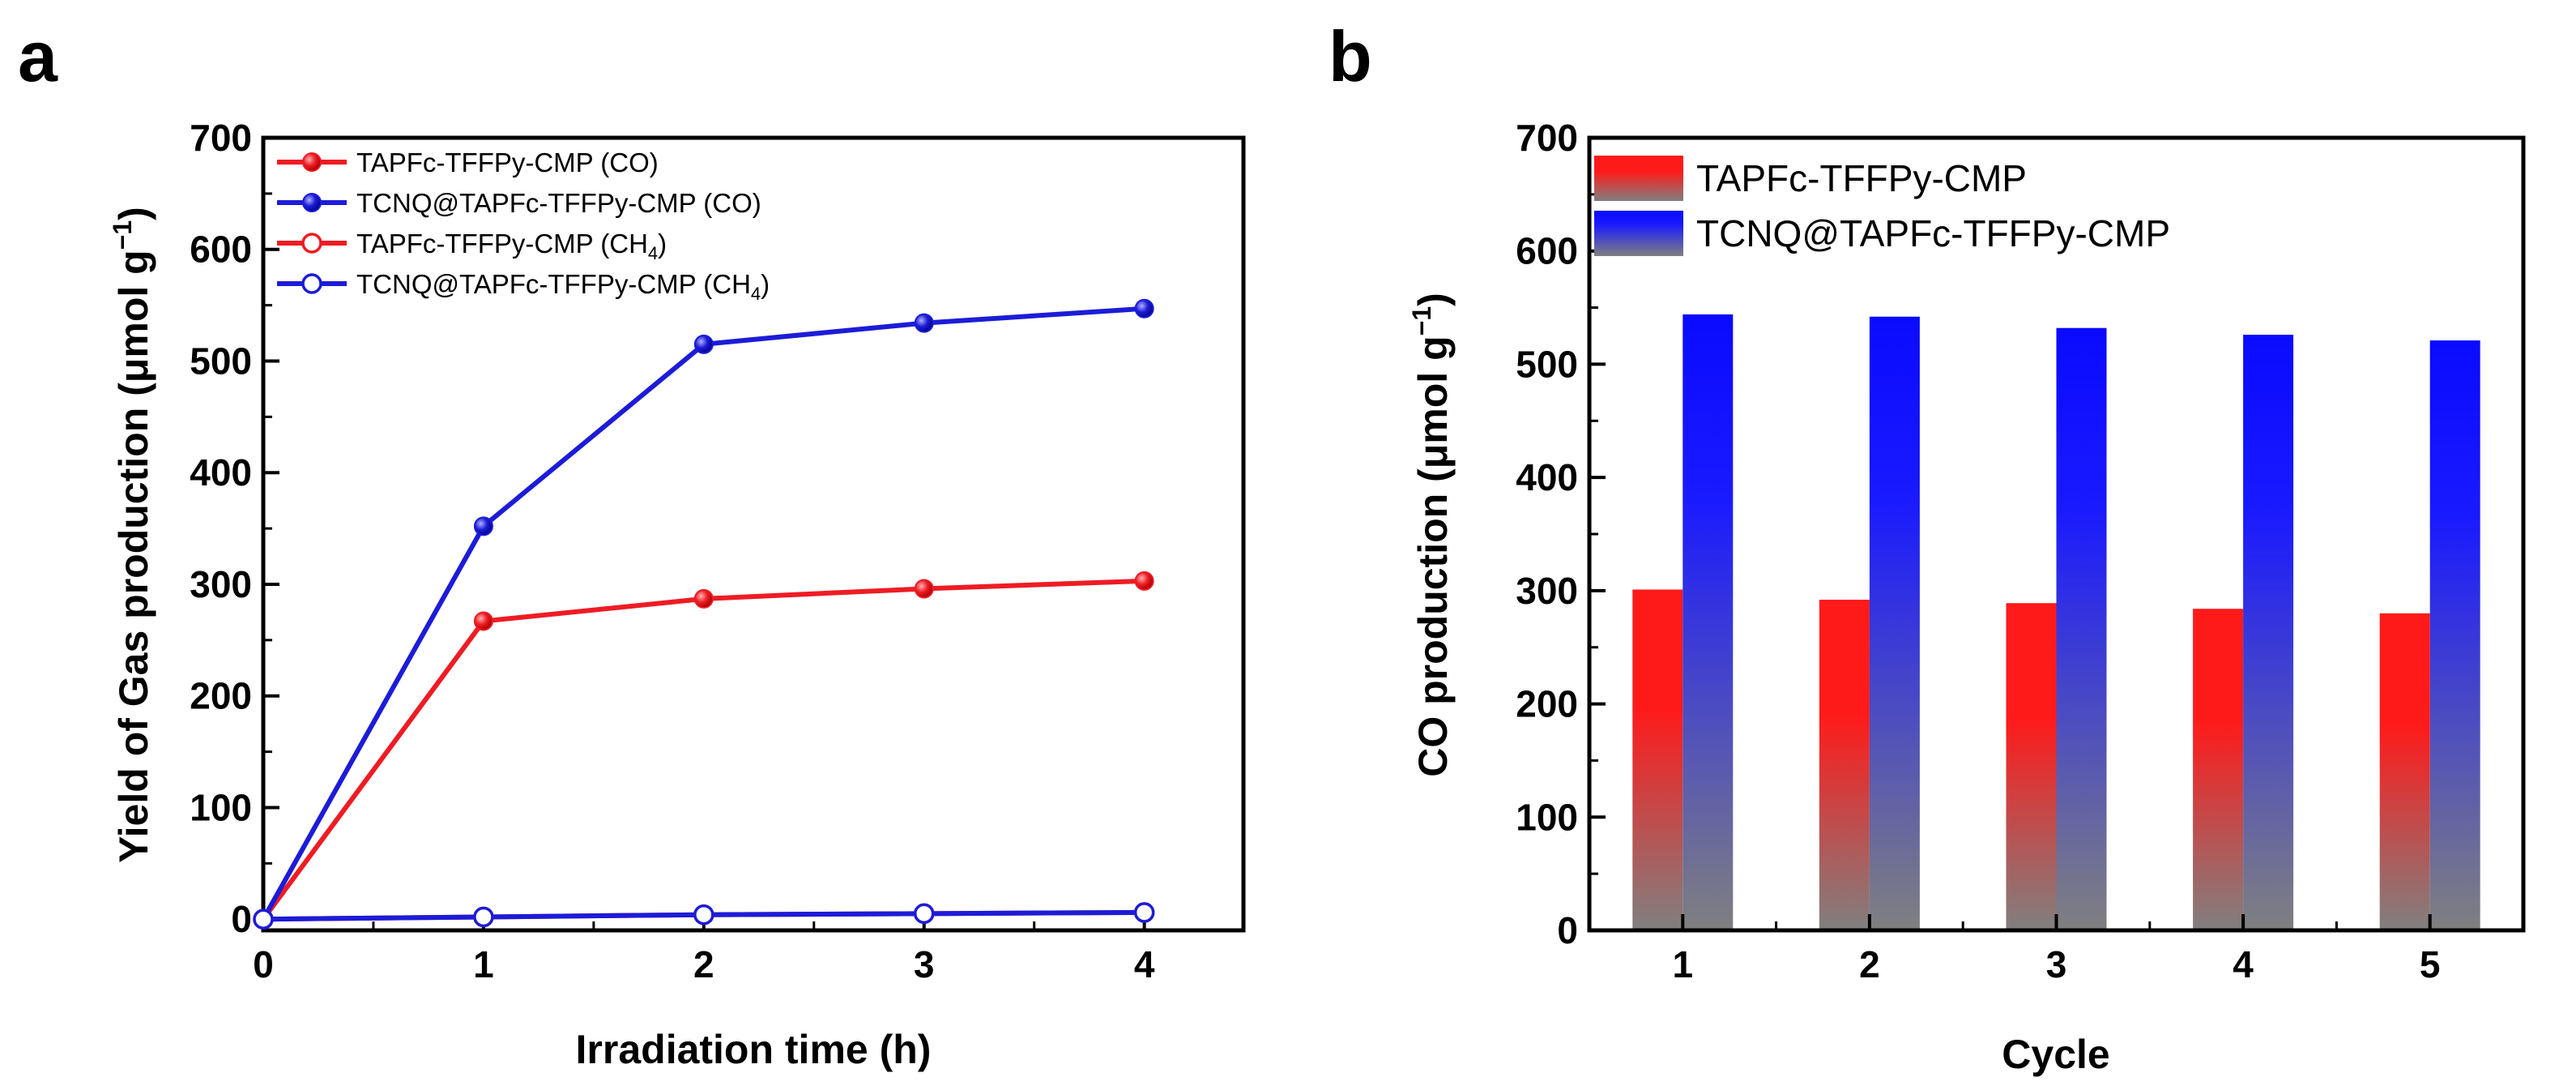  Describe the element at coordinates (1567, 930) in the screenshot. I see `y-tick-label-b: 0` at that location.